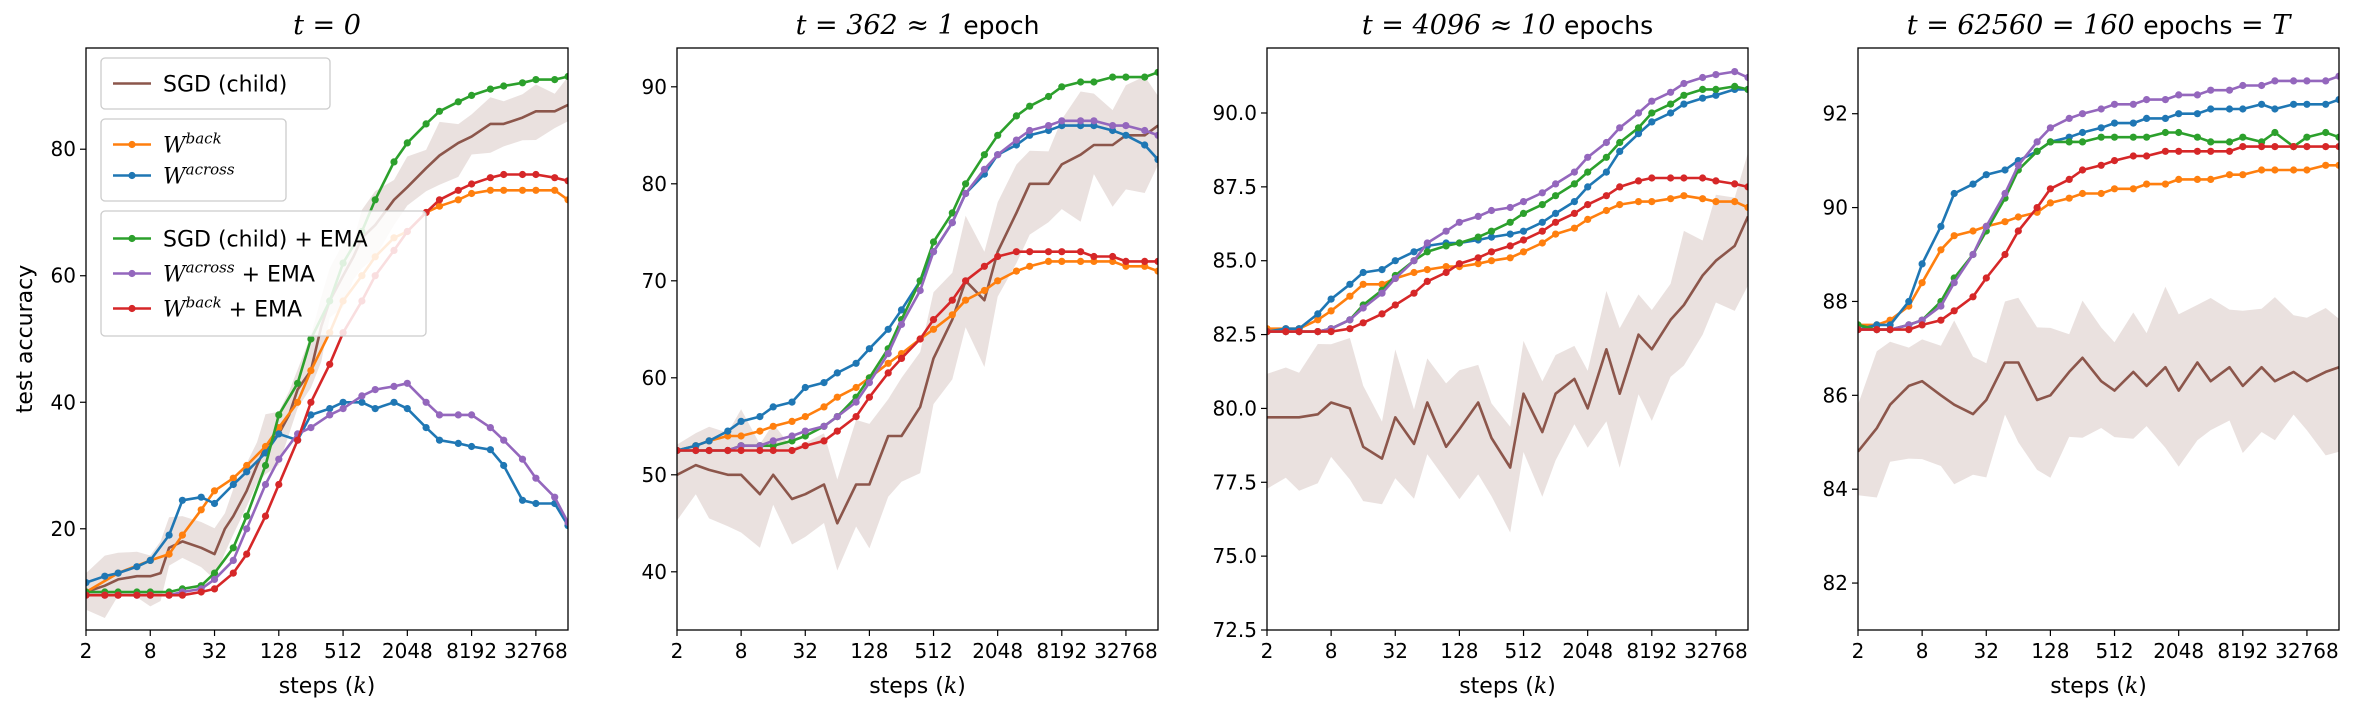 The width and height of the screenshot is (2368, 725). I want to click on y-tick-label: 88, so click(1835, 301).